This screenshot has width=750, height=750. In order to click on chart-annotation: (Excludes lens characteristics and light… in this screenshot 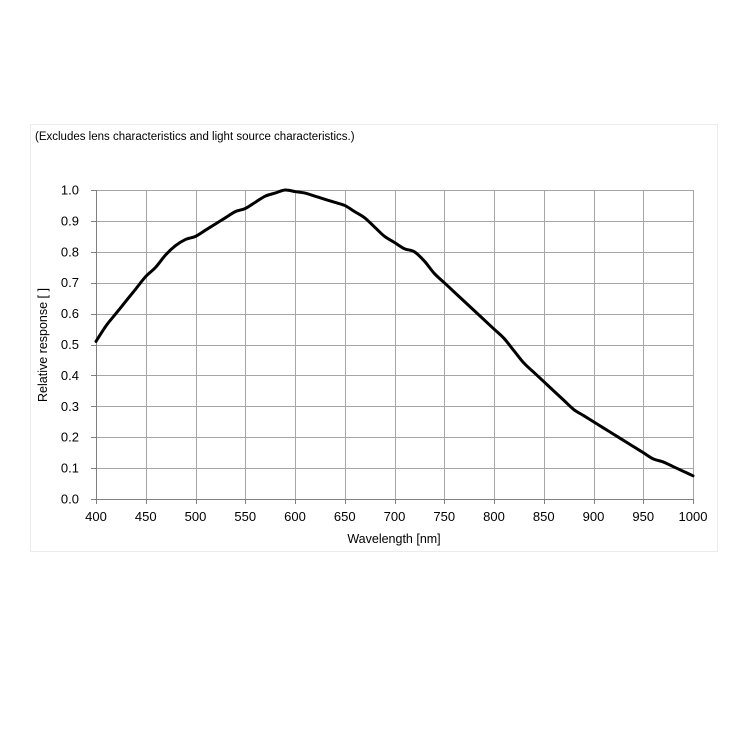, I will do `click(195, 137)`.